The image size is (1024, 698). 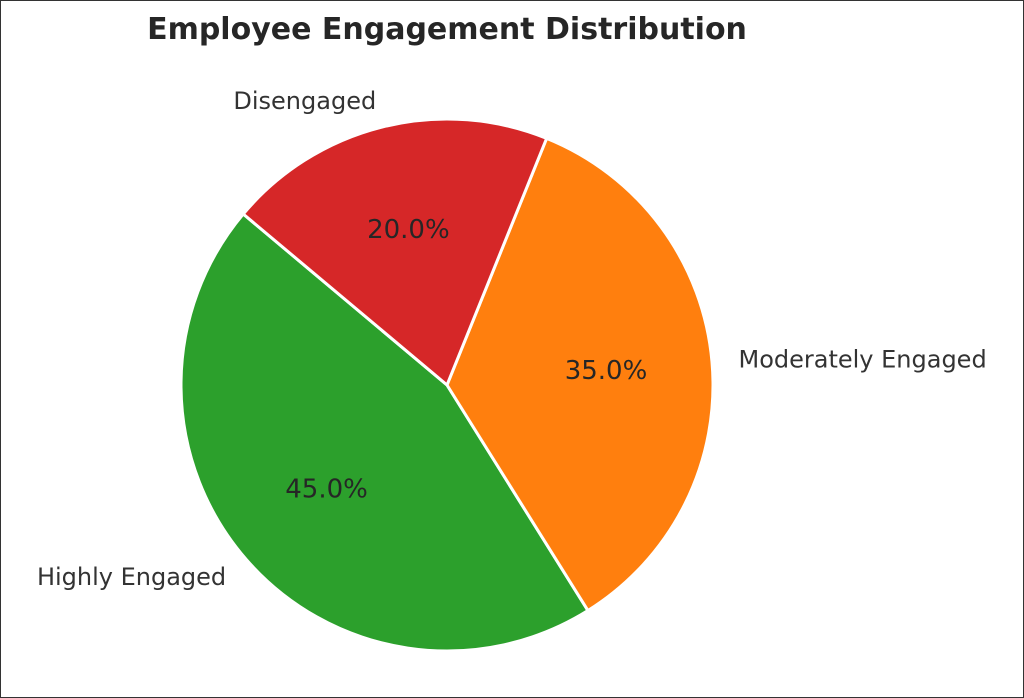 What do you see at coordinates (131, 577) in the screenshot?
I see `slice-label-highly-engaged: Highly Engaged` at bounding box center [131, 577].